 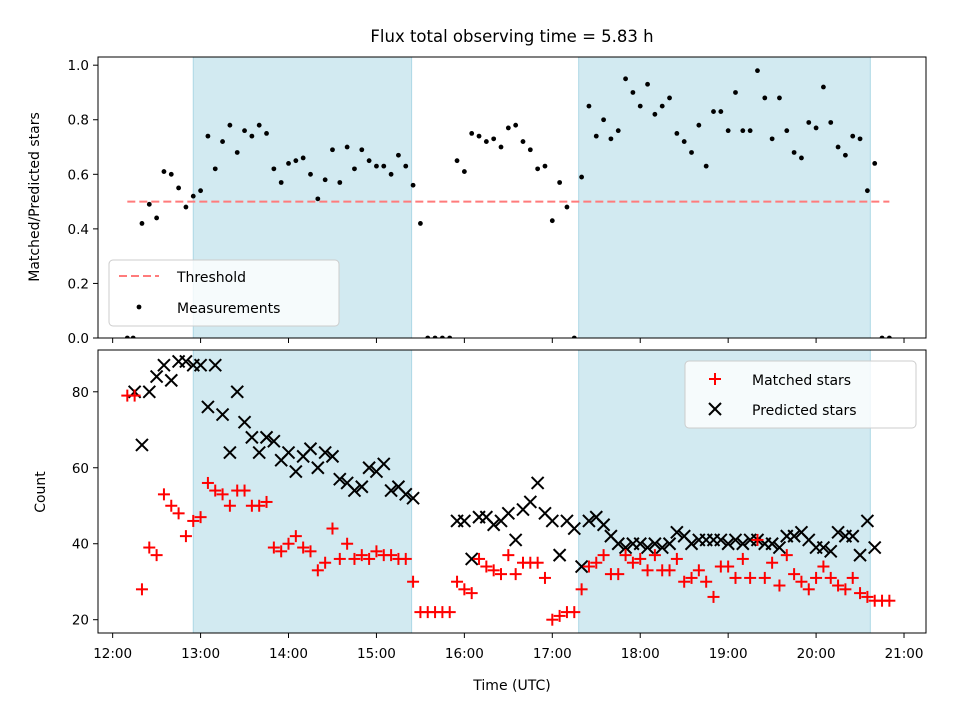 I want to click on bottom-y-tick-label: 20, so click(x=80, y=621).